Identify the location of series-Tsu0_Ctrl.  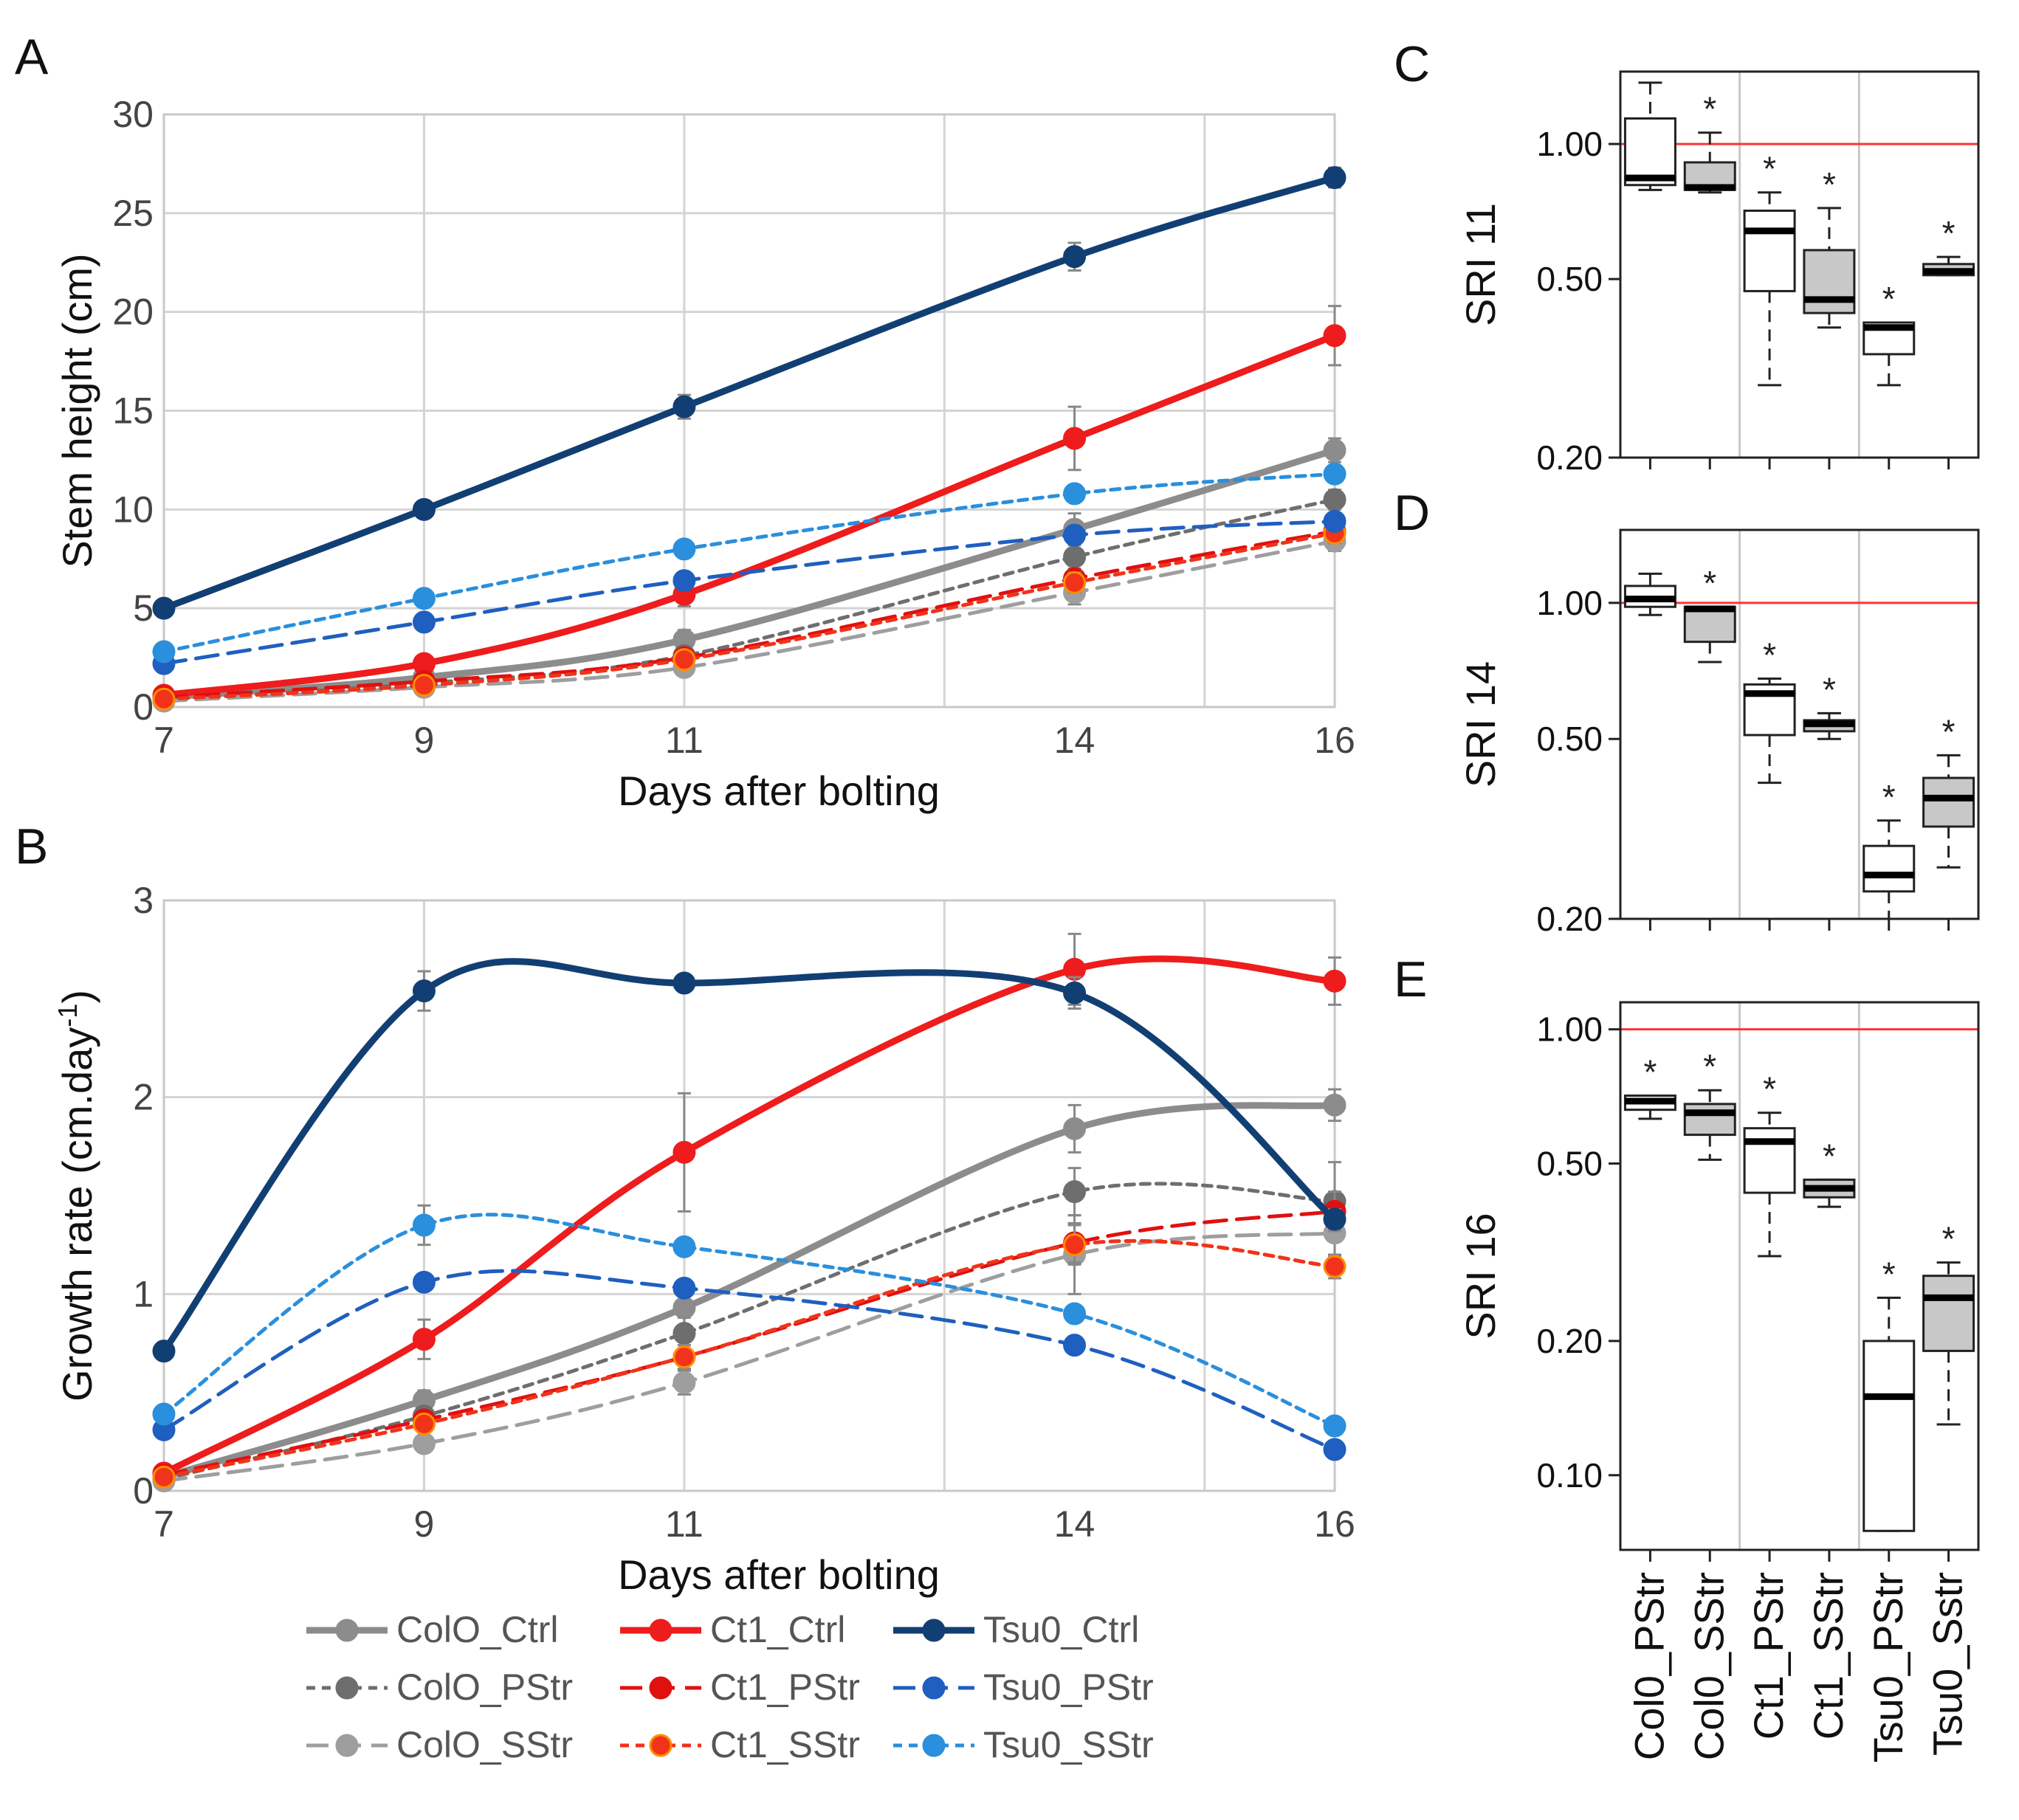
(749, 393).